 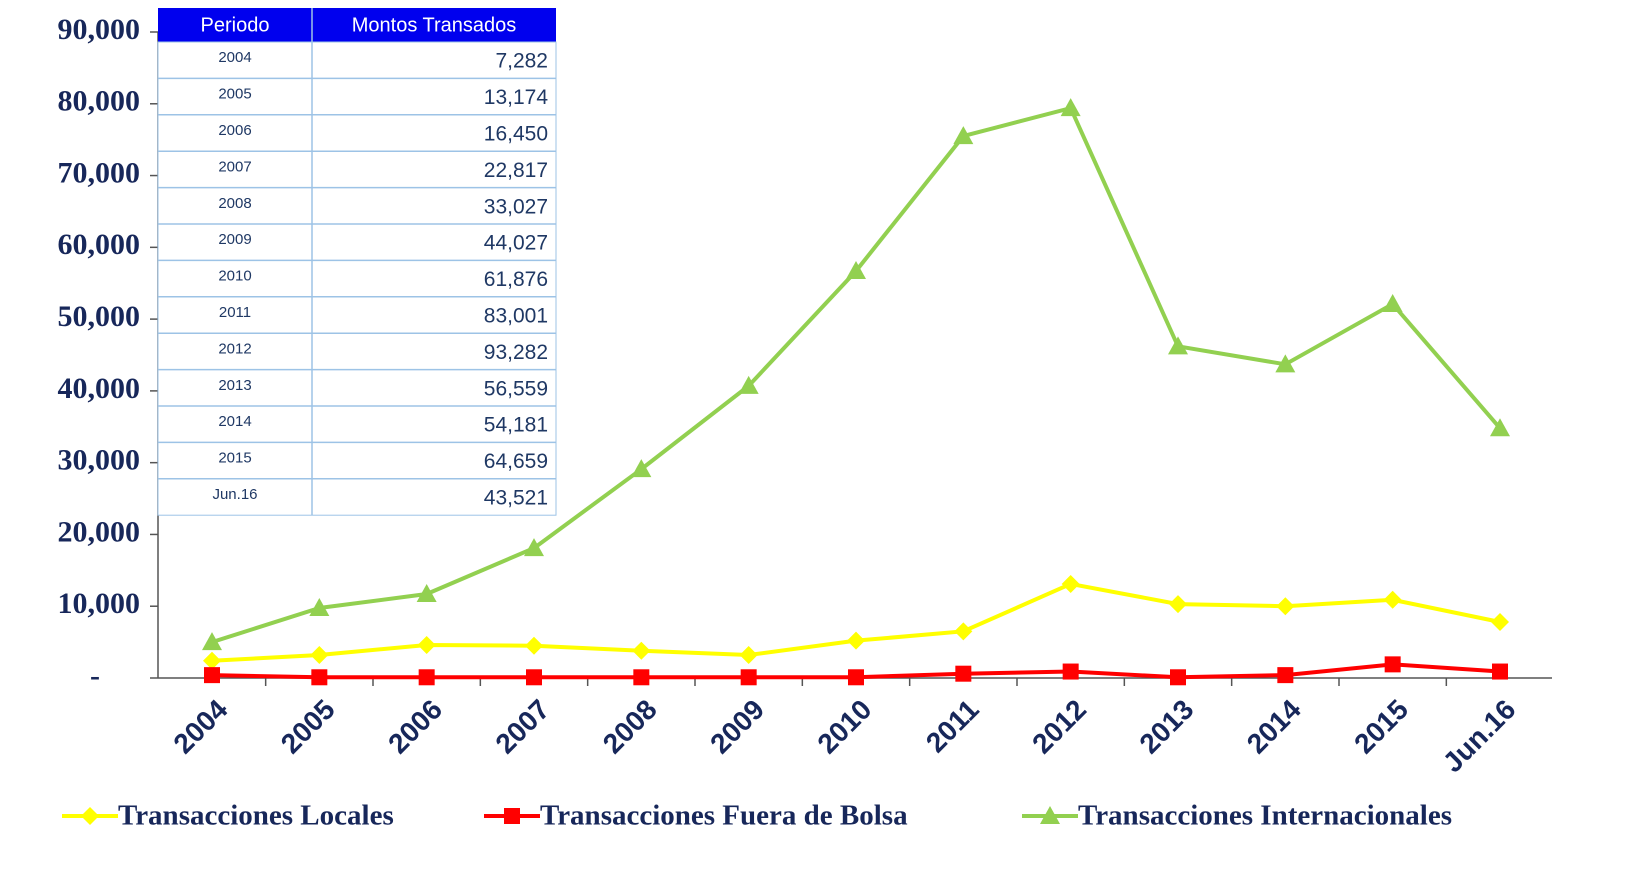 I want to click on table-cell: 2008, so click(x=234, y=203).